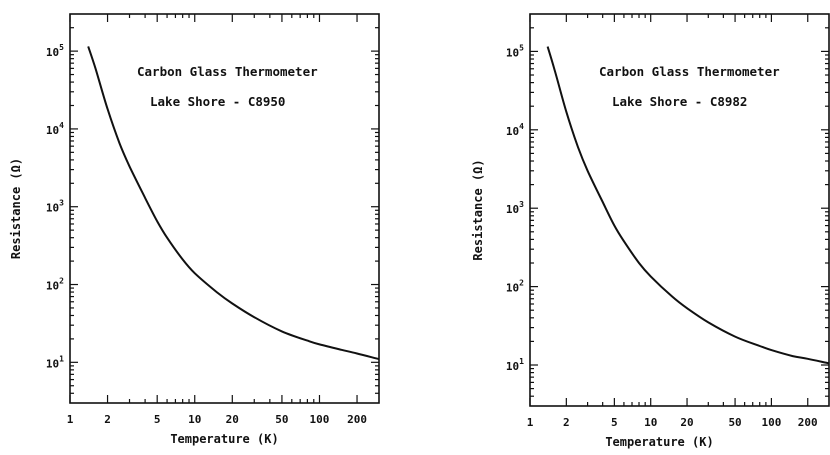  I want to click on annotation-model: Lake Shore - C8950, so click(217, 101).